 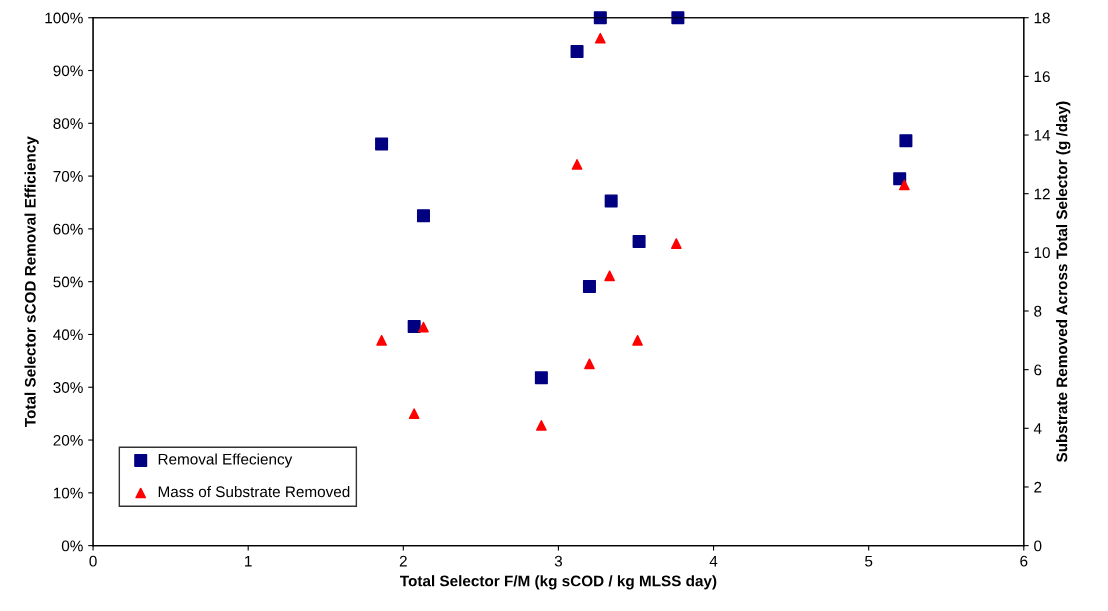 I want to click on y2-tick-label: 6, so click(x=1038, y=370).